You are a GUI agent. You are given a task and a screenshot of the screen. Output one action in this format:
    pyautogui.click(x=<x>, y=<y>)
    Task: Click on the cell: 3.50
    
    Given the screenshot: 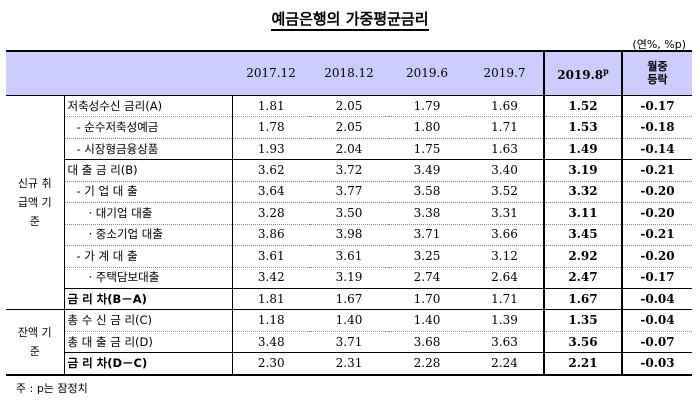 What is the action you would take?
    pyautogui.click(x=349, y=213)
    